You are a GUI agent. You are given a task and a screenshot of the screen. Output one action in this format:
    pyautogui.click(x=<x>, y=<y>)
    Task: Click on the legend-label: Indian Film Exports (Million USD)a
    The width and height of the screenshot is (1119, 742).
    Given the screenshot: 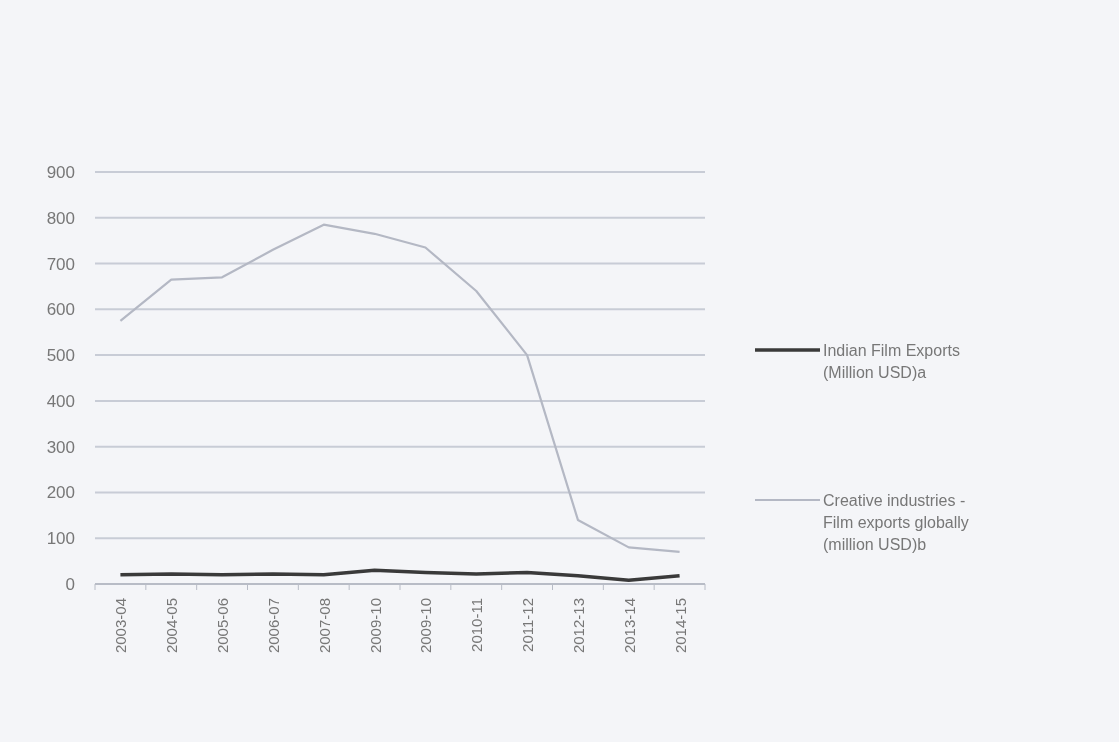 What is the action you would take?
    pyautogui.click(x=891, y=361)
    